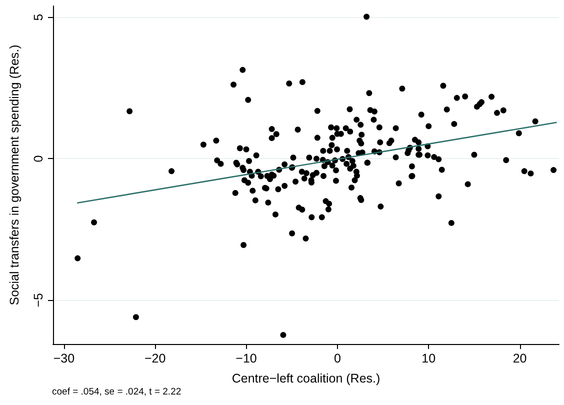 The image size is (564, 405). What do you see at coordinates (306, 379) in the screenshot?
I see `x-axis-title: Centre−left coalition (Res.)` at bounding box center [306, 379].